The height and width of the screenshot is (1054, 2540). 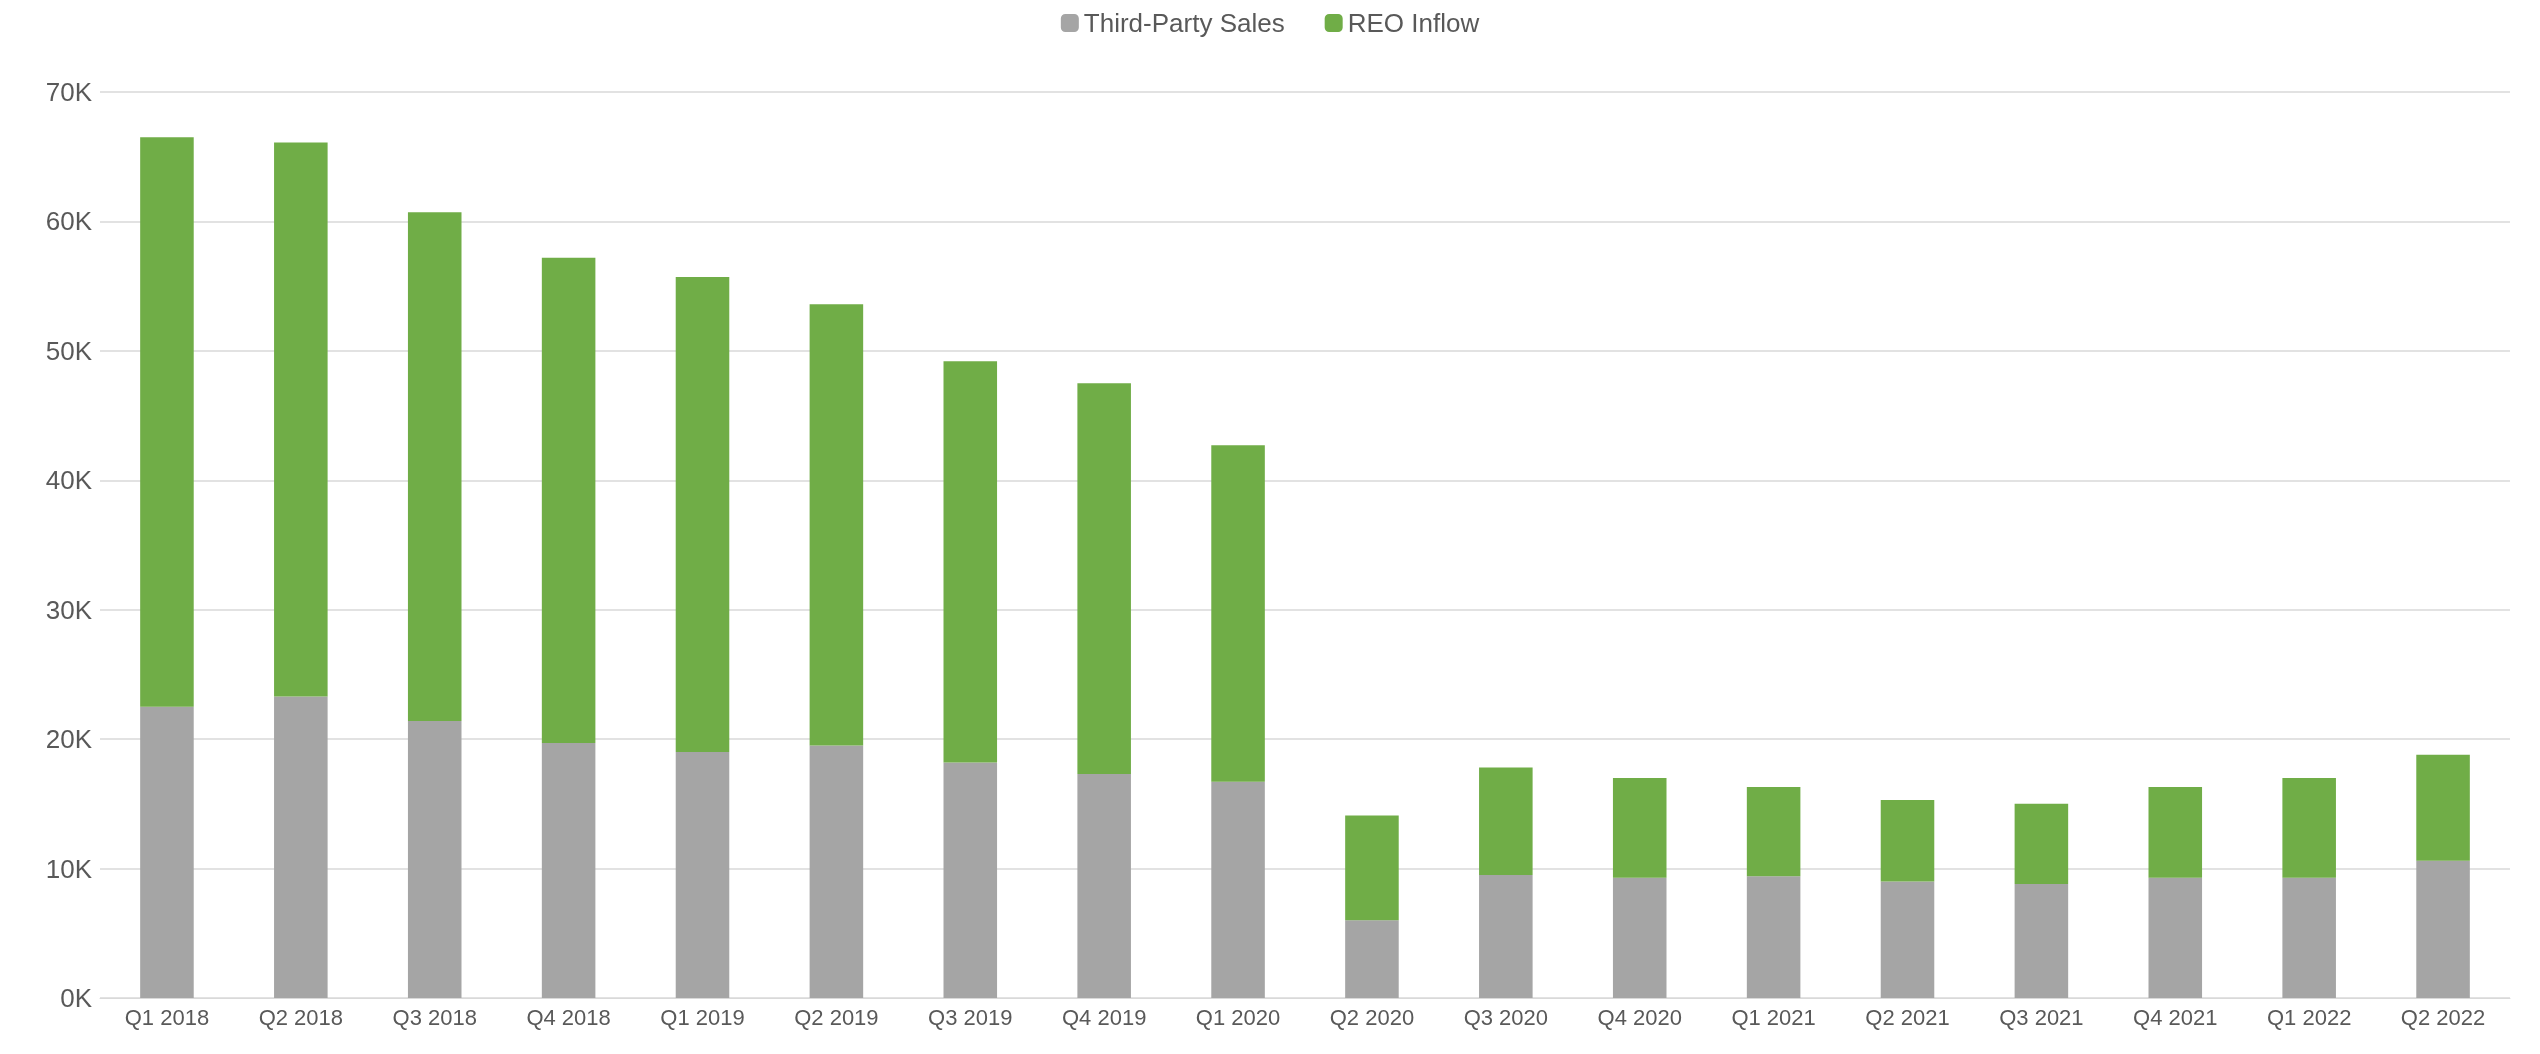 I want to click on x-tick-label: Q2 2019, so click(x=836, y=1017).